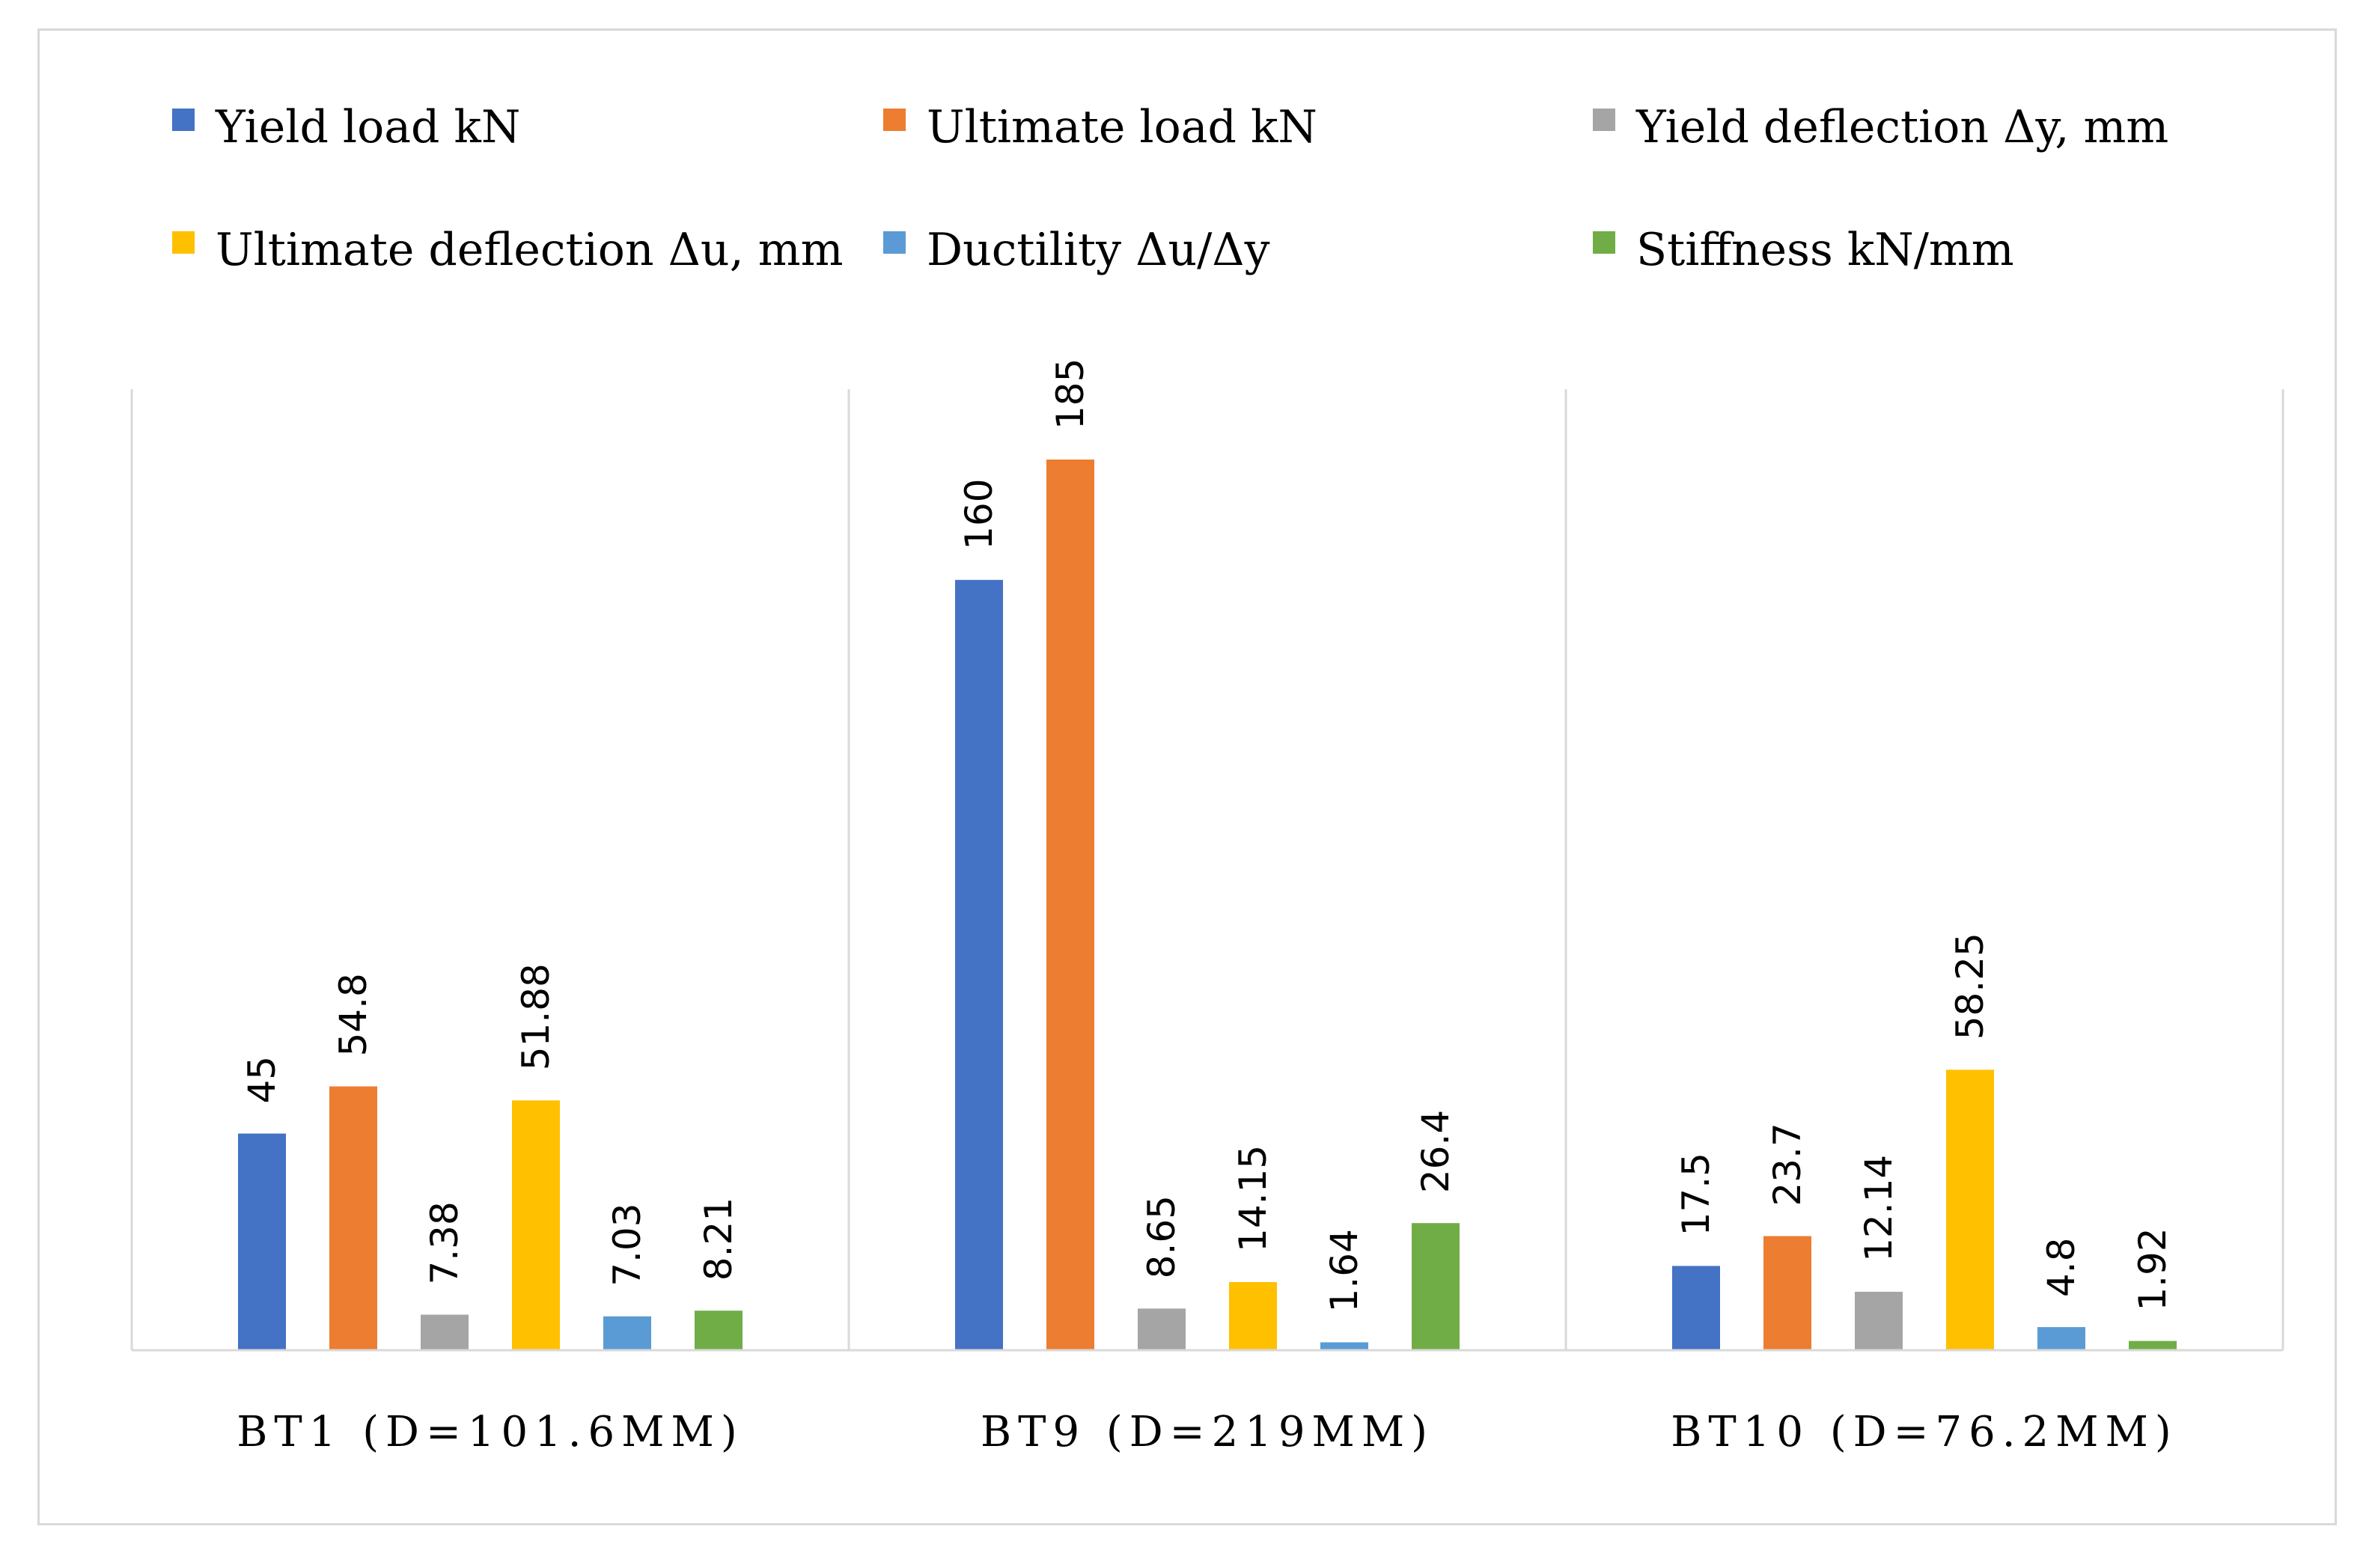  I want to click on bar-ductility-u-y-bt1-d-101-6mm, so click(627, 1333).